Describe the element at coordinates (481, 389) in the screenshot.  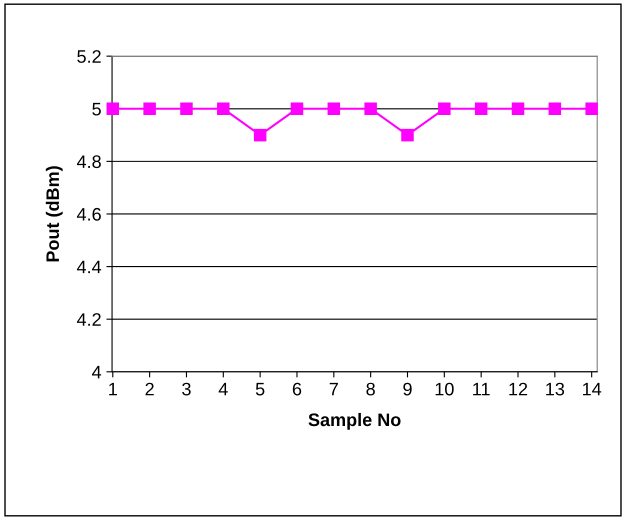
I see `x-tick-label: 11` at that location.